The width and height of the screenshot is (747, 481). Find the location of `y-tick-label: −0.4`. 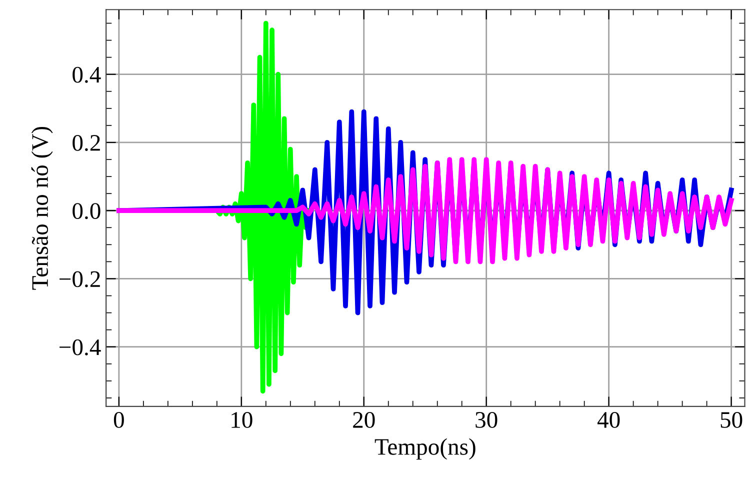

y-tick-label: −0.4 is located at coordinates (80, 347).